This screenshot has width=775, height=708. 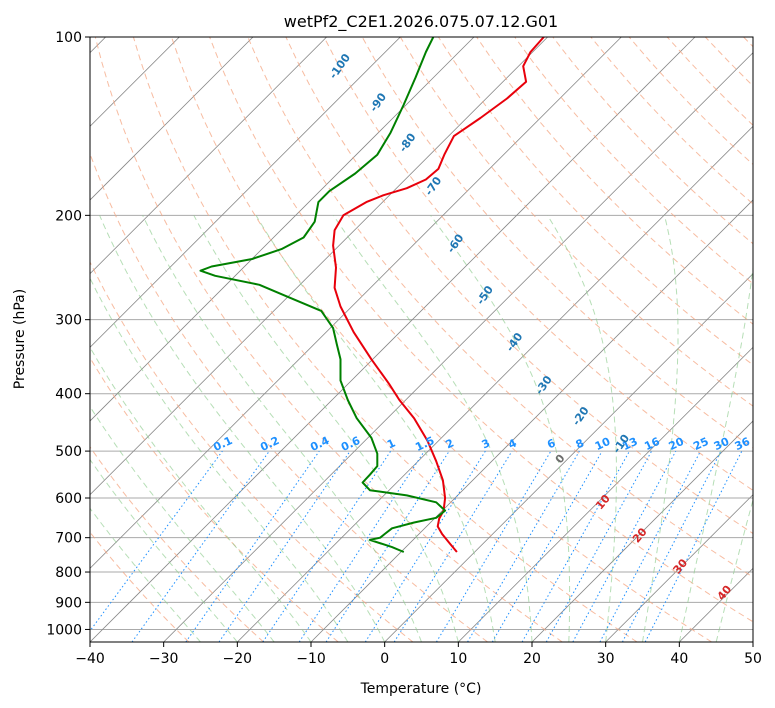 I want to click on y-tick-label: 1000, so click(x=64, y=630).